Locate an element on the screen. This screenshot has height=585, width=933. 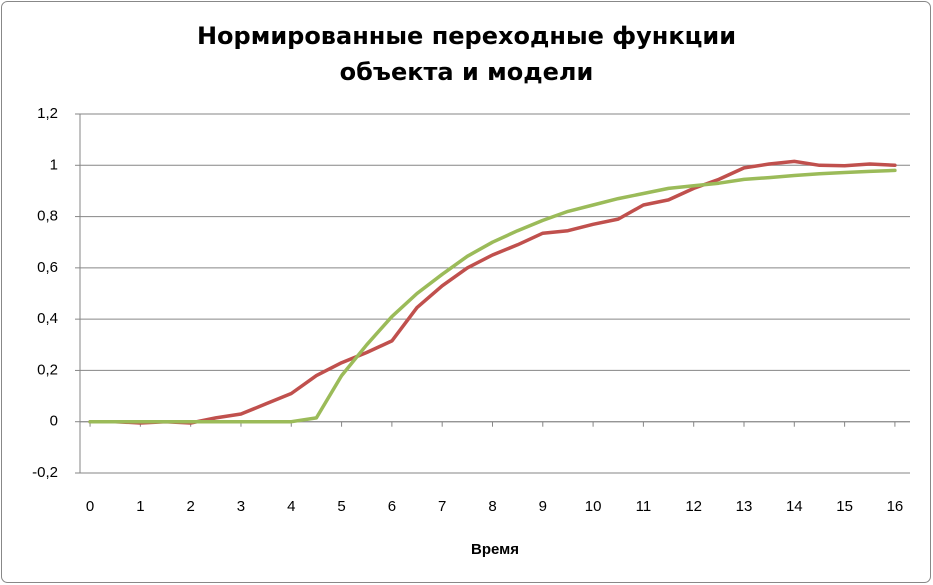
y-tick-label: 0,6 is located at coordinates (47, 267).